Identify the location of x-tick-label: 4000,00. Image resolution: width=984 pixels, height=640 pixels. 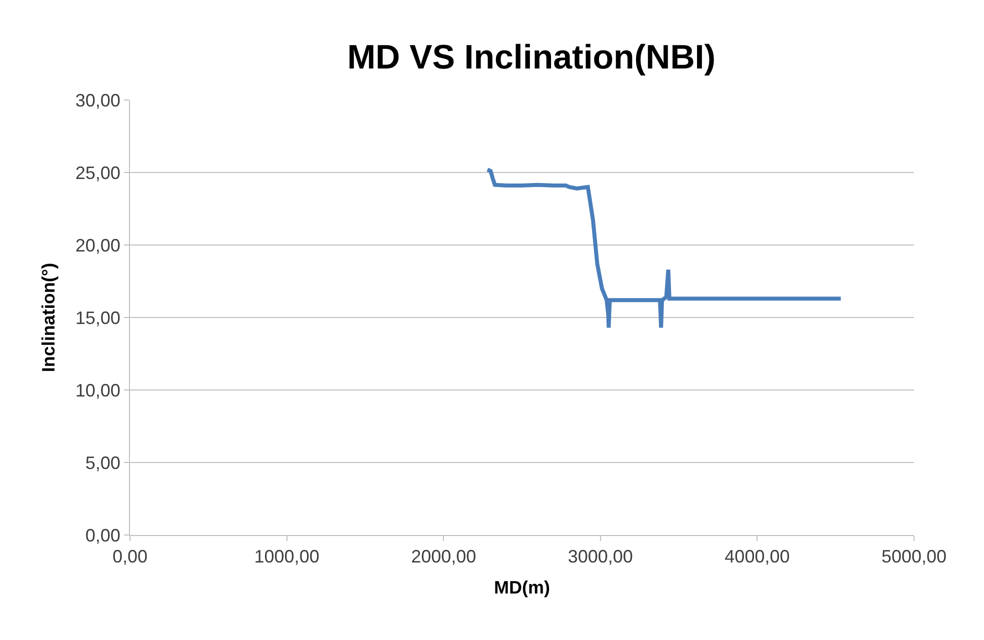
(757, 556).